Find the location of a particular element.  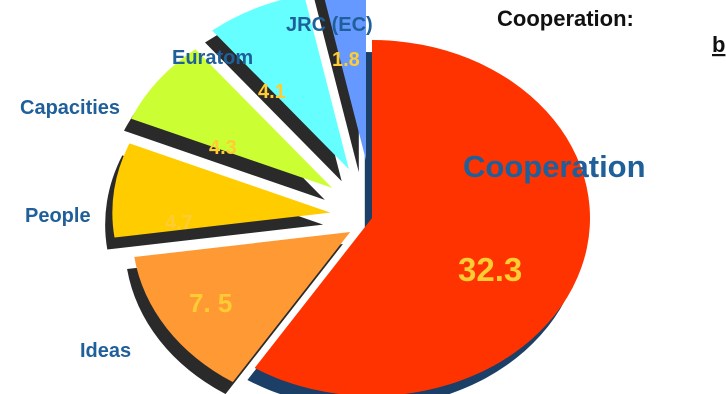

ideas-slice is located at coordinates (242, 307).